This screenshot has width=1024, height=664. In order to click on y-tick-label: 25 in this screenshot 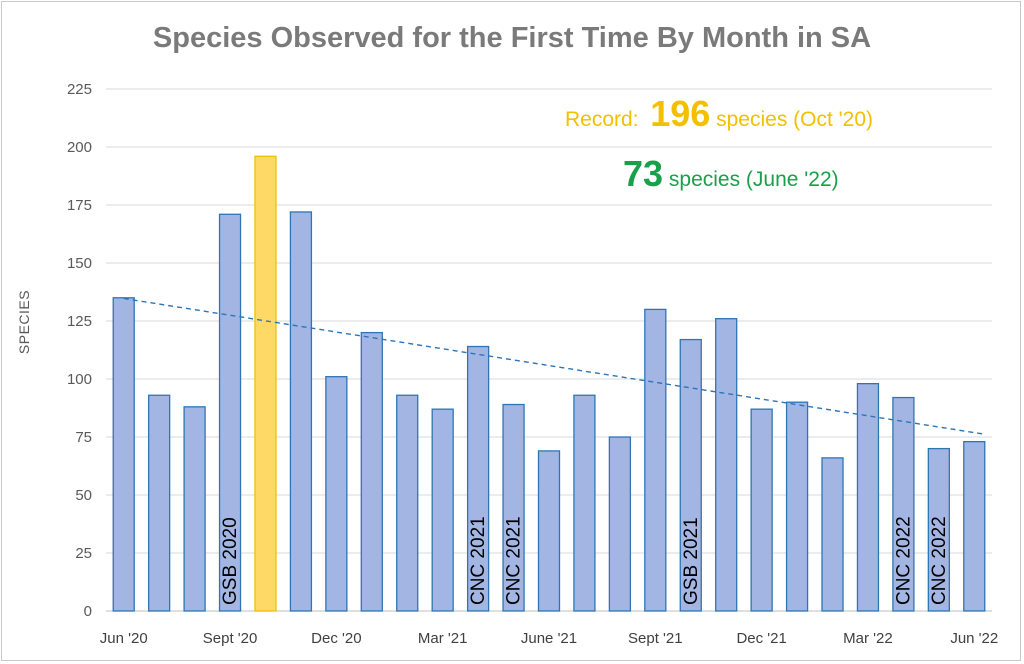, I will do `click(83, 553)`.